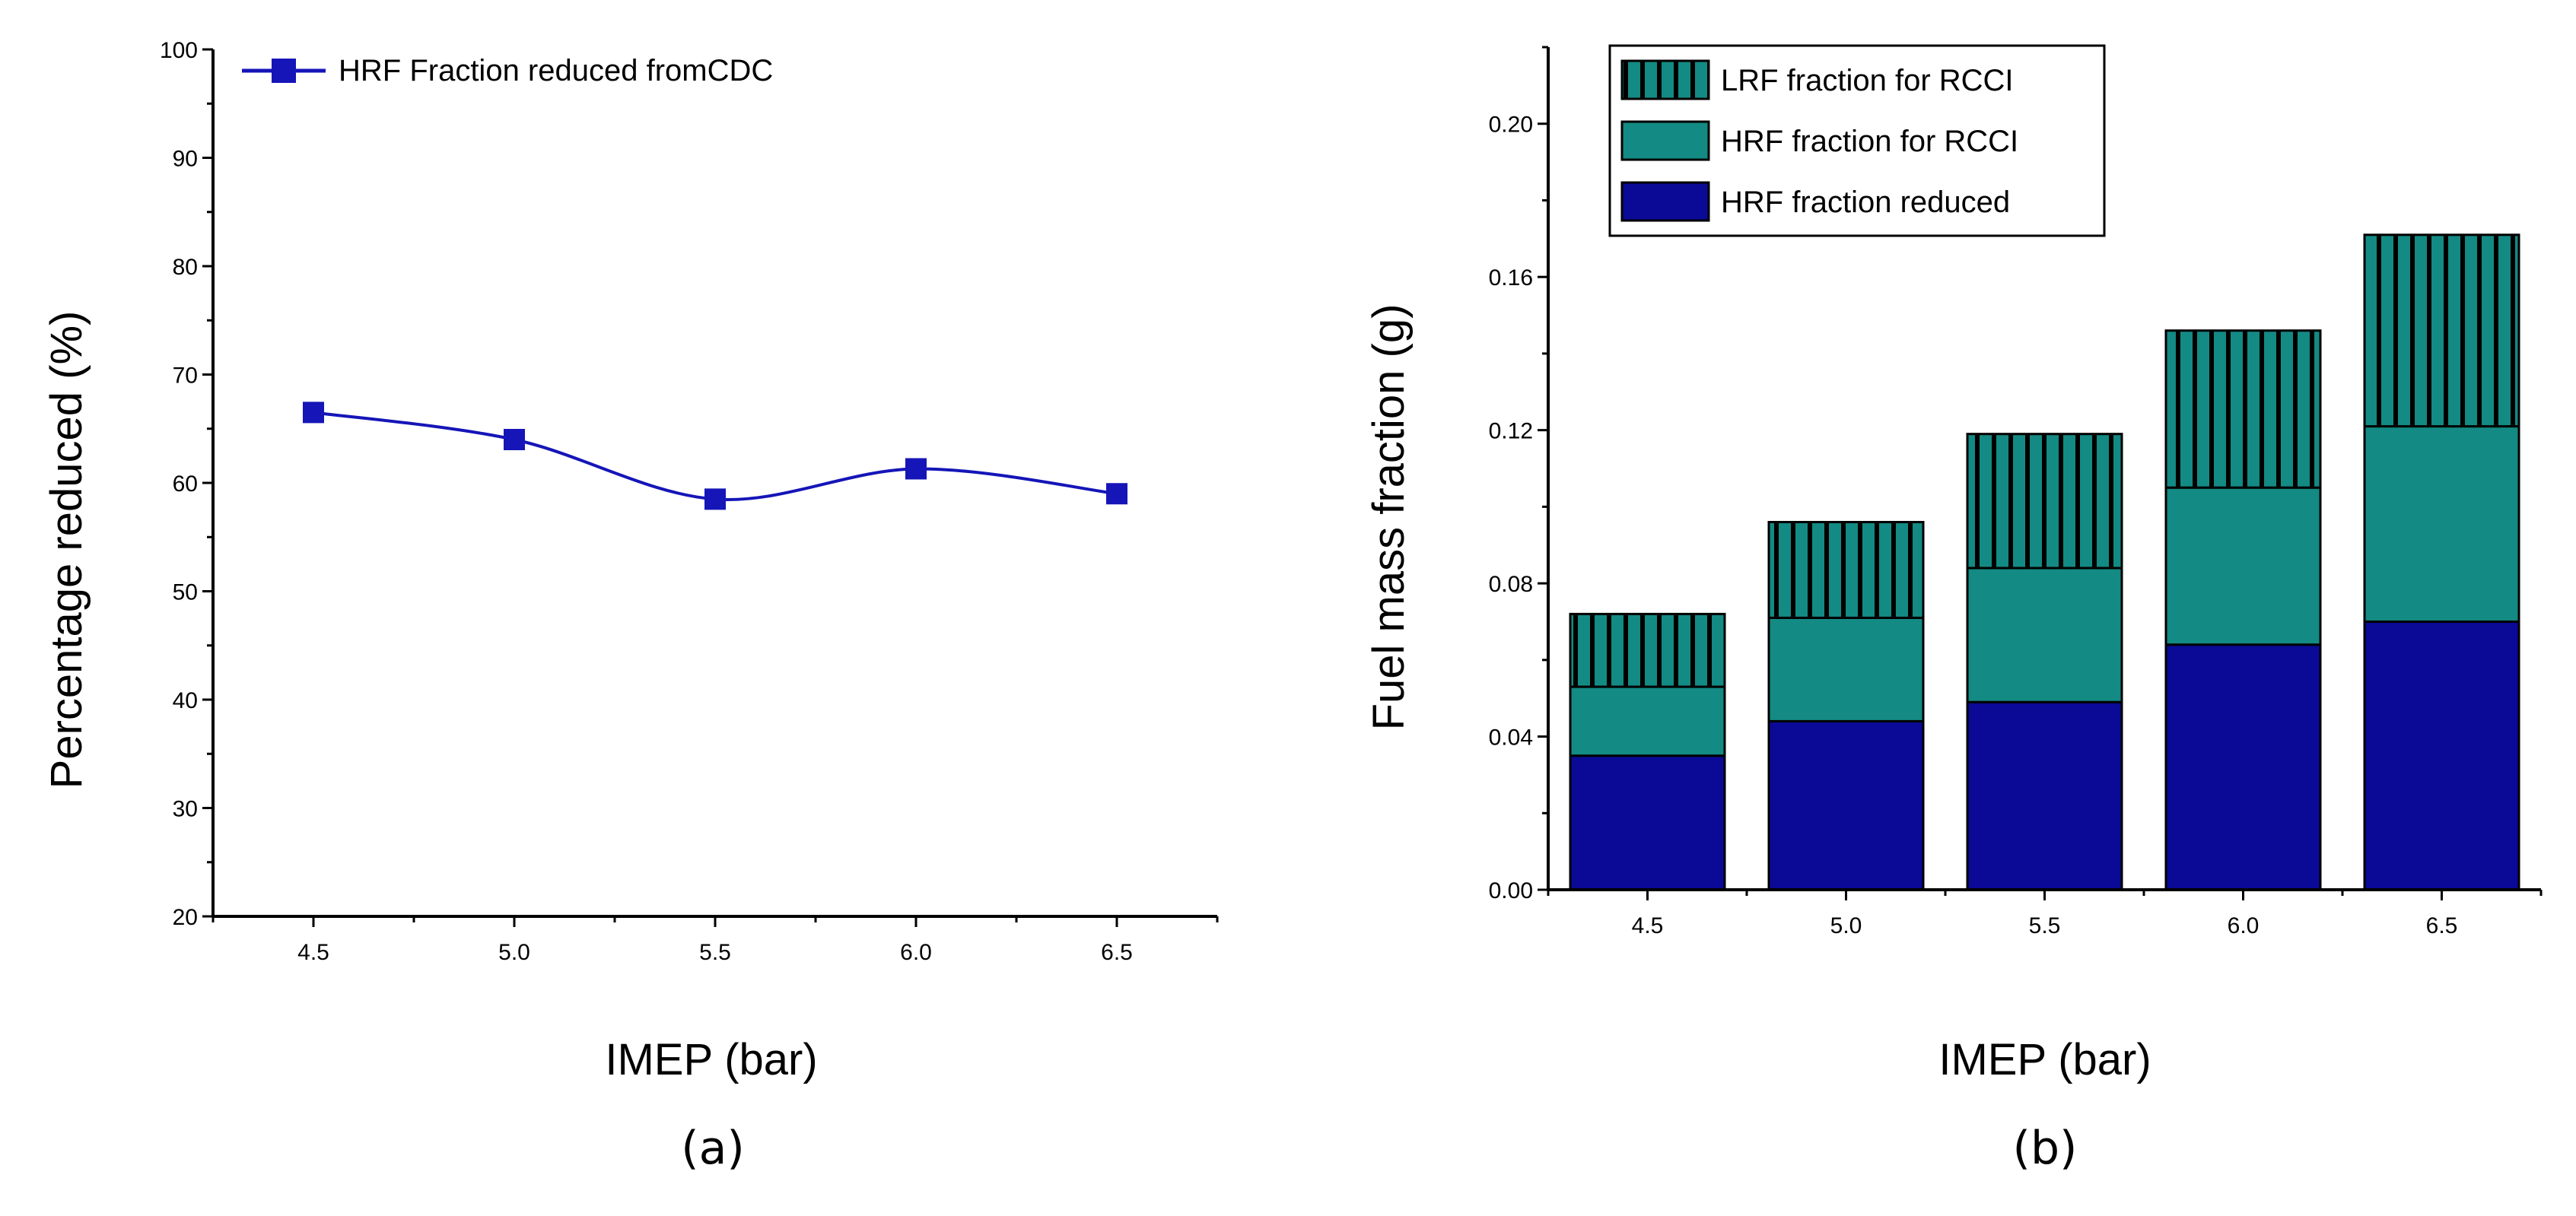 The height and width of the screenshot is (1216, 2576). I want to click on y-tick-label: 0.08, so click(1511, 585).